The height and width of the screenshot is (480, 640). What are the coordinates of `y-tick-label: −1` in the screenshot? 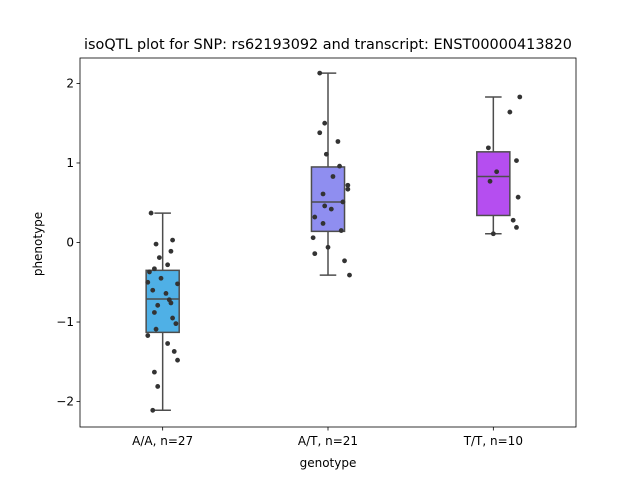 It's located at (65, 322).